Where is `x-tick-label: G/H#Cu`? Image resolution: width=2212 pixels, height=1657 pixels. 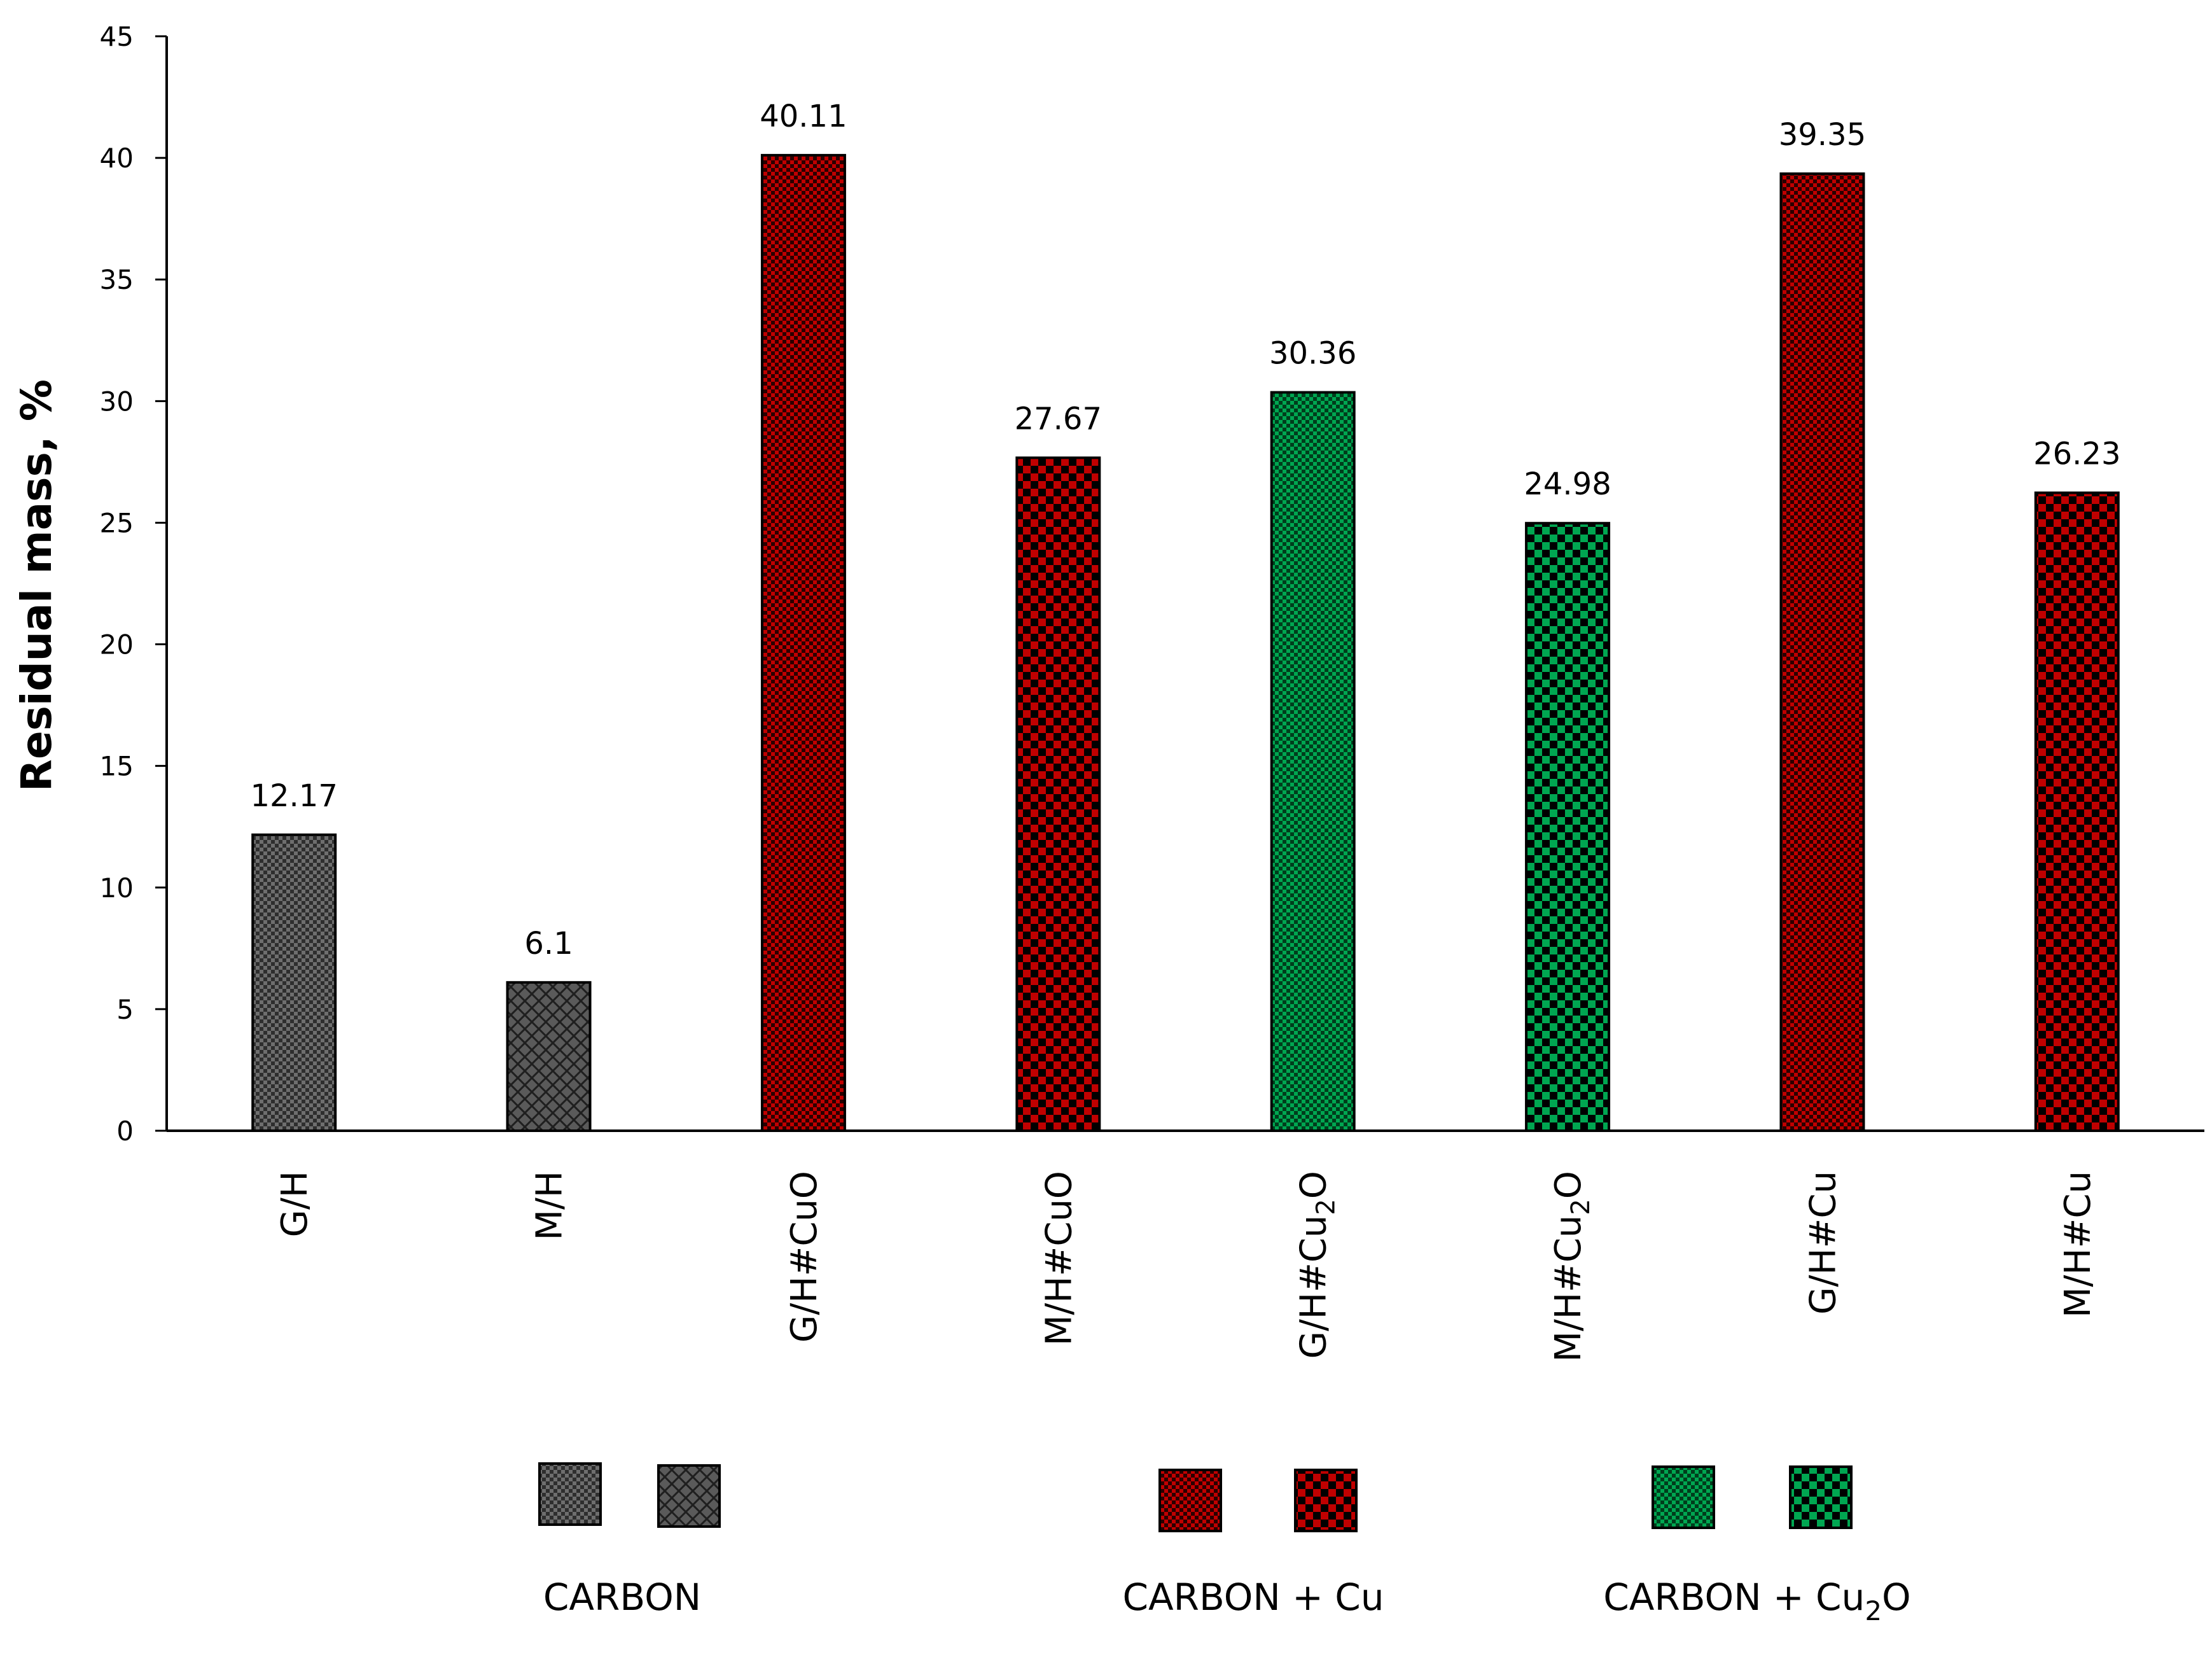
x-tick-label: G/H#Cu is located at coordinates (1823, 1243).